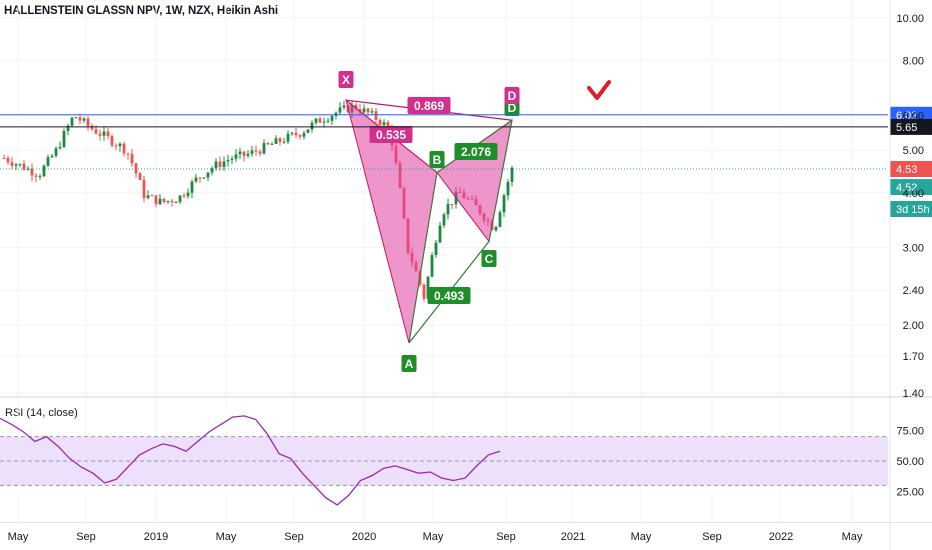  Describe the element at coordinates (906, 128) in the screenshot. I see `price-label: 5.65` at that location.